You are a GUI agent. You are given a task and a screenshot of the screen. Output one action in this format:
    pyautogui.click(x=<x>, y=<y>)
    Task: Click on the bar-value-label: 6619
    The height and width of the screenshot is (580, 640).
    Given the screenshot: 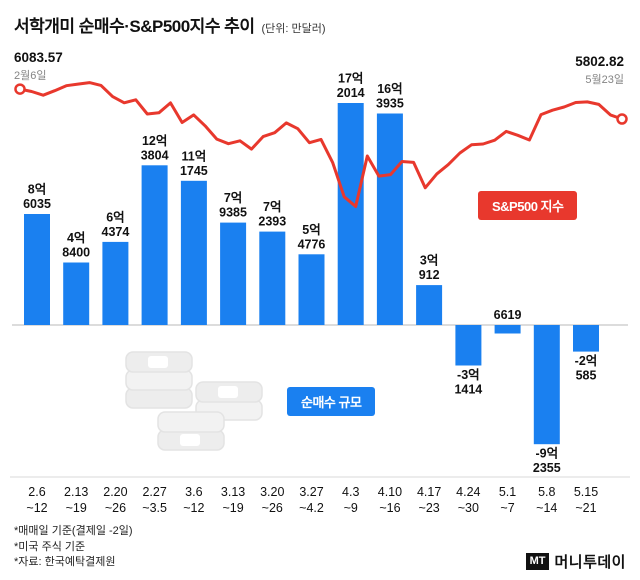 What is the action you would take?
    pyautogui.click(x=508, y=315)
    